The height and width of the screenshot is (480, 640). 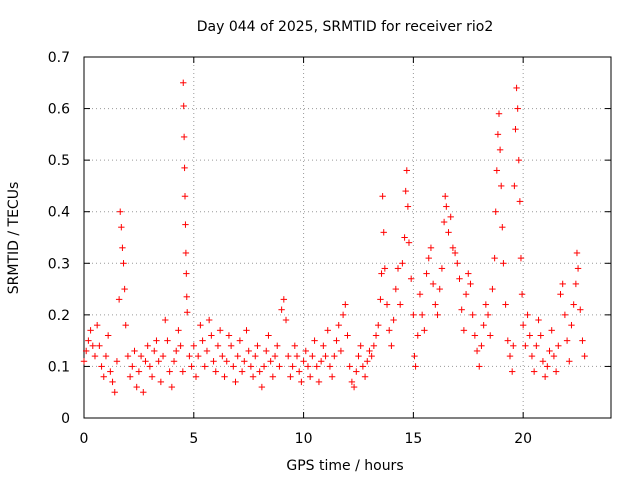 What do you see at coordinates (344, 466) in the screenshot?
I see `x-axis-label: GPS time / hours` at bounding box center [344, 466].